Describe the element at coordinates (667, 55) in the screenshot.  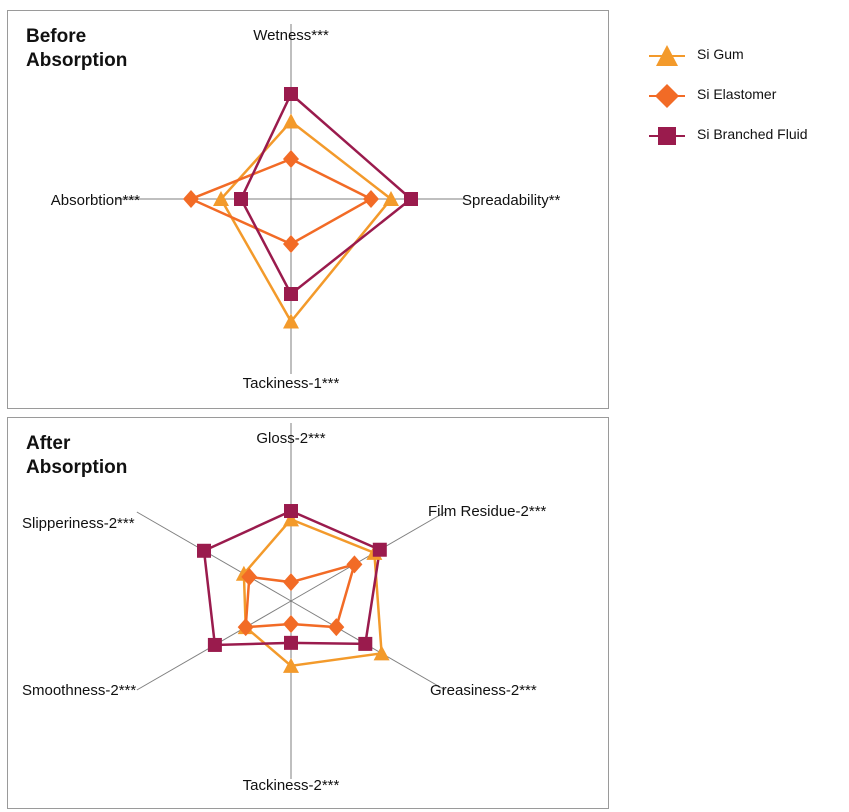
I see `legend-marker-triangle-icon` at that location.